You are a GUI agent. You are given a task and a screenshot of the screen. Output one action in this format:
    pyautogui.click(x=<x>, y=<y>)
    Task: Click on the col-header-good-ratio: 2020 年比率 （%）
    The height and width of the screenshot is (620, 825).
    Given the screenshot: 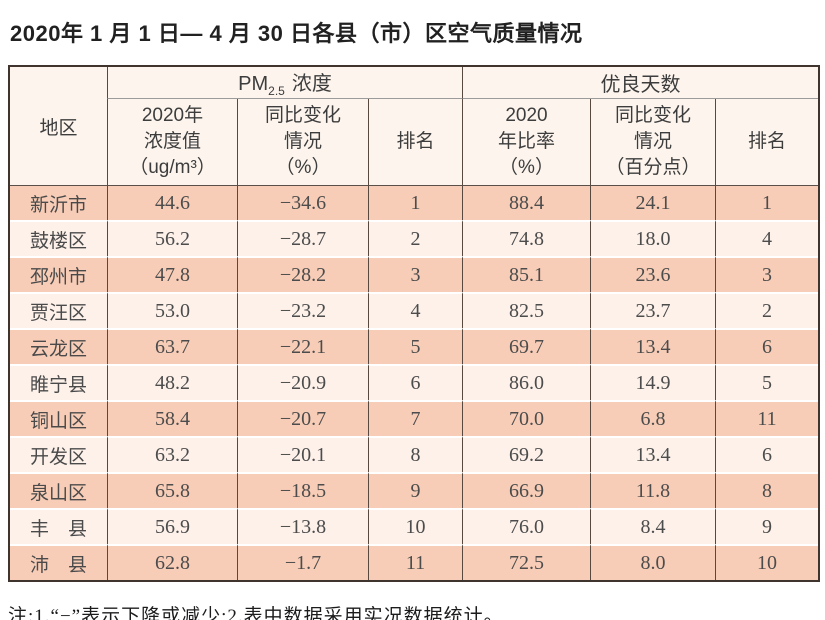 What is the action you would take?
    pyautogui.click(x=526, y=142)
    